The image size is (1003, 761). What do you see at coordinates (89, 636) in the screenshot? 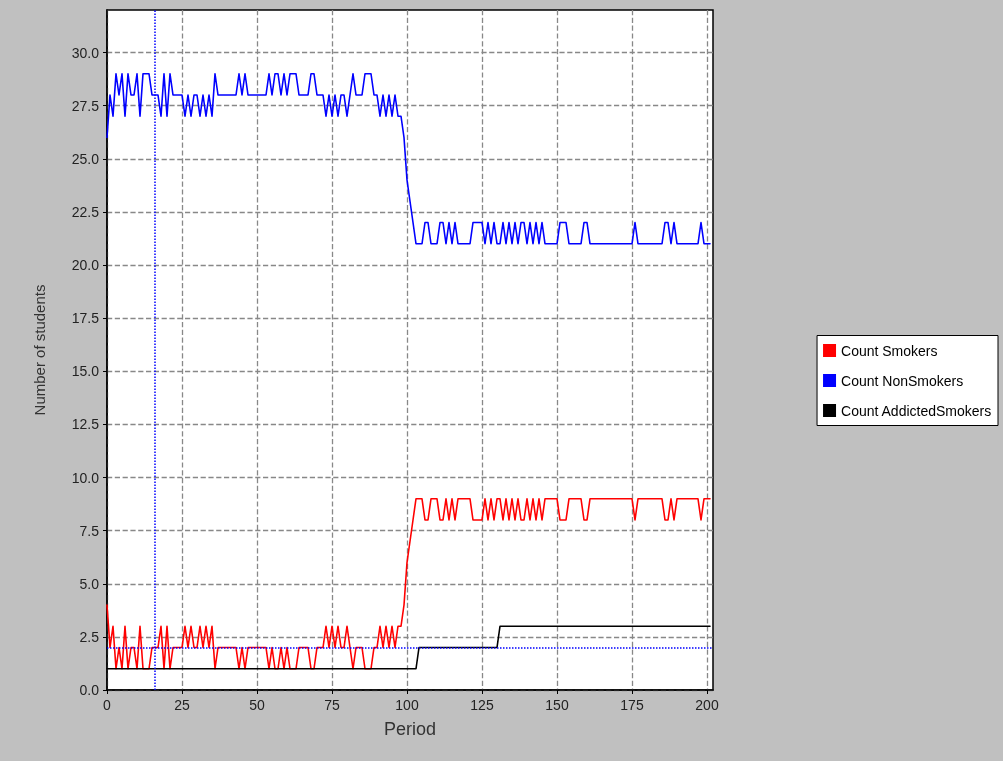
I see `y-tick-label: 2.5` at bounding box center [89, 636].